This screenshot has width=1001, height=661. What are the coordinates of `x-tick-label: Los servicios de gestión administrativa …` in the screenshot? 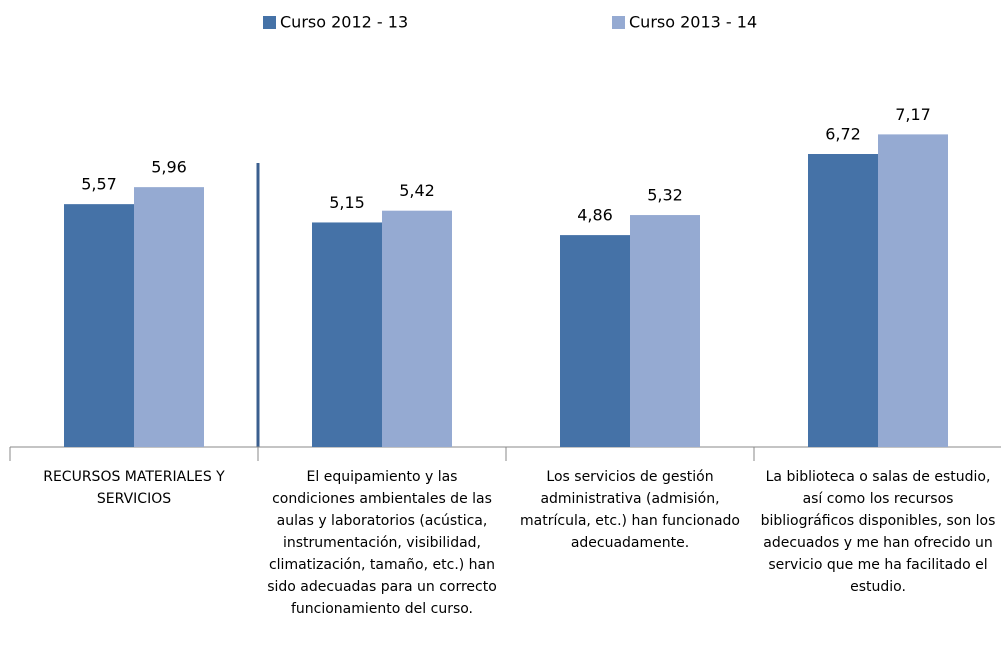 It's located at (630, 510).